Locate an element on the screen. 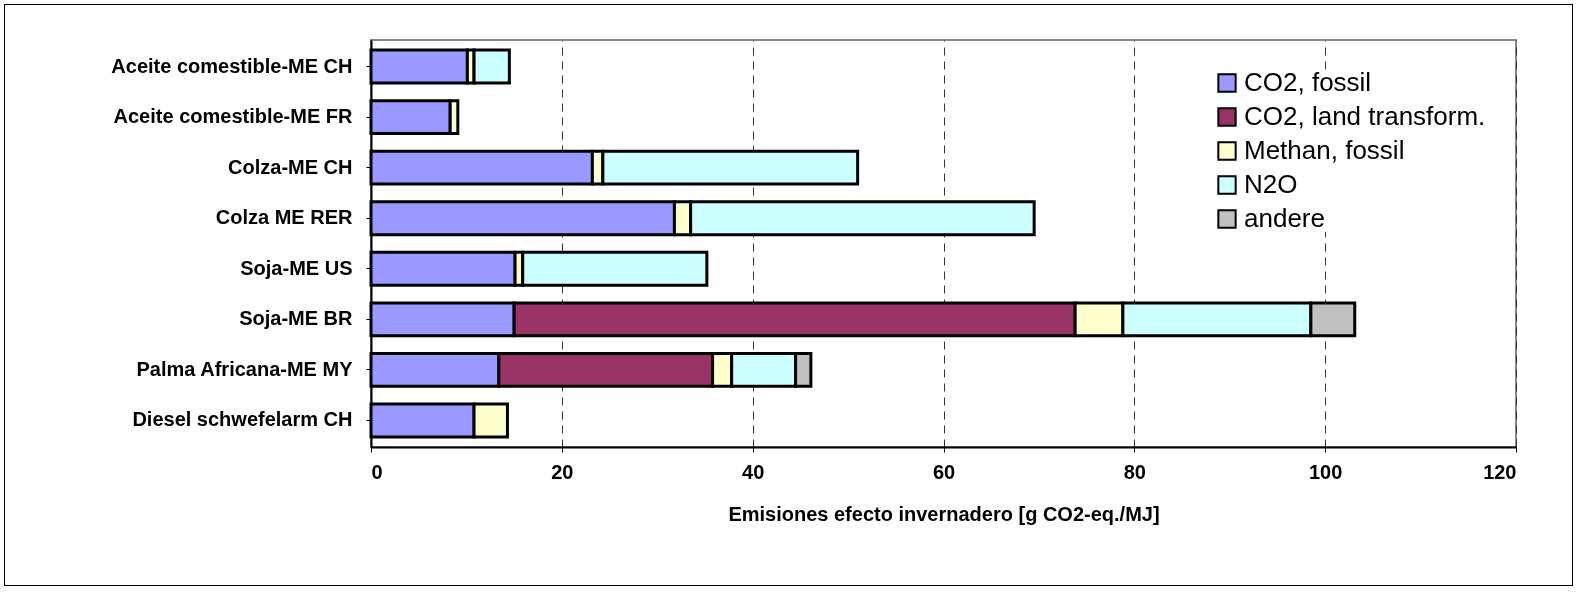 The height and width of the screenshot is (592, 1579). y-tick-label: Palma Africana-ME MY is located at coordinates (245, 368).